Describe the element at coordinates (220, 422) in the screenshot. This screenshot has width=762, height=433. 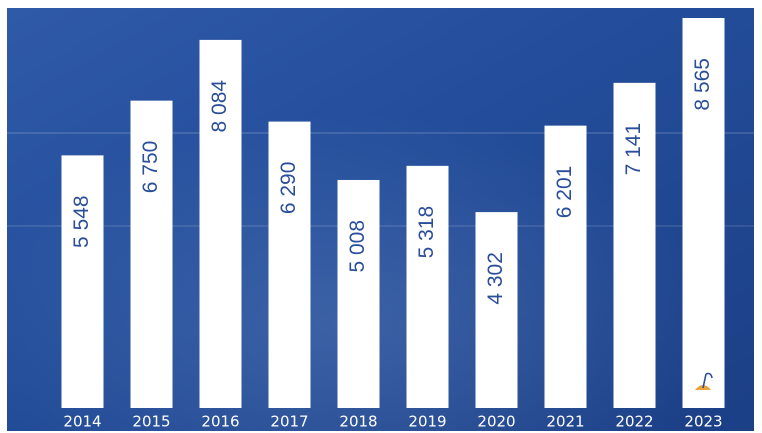
I see `x-tick-label: 2016` at that location.